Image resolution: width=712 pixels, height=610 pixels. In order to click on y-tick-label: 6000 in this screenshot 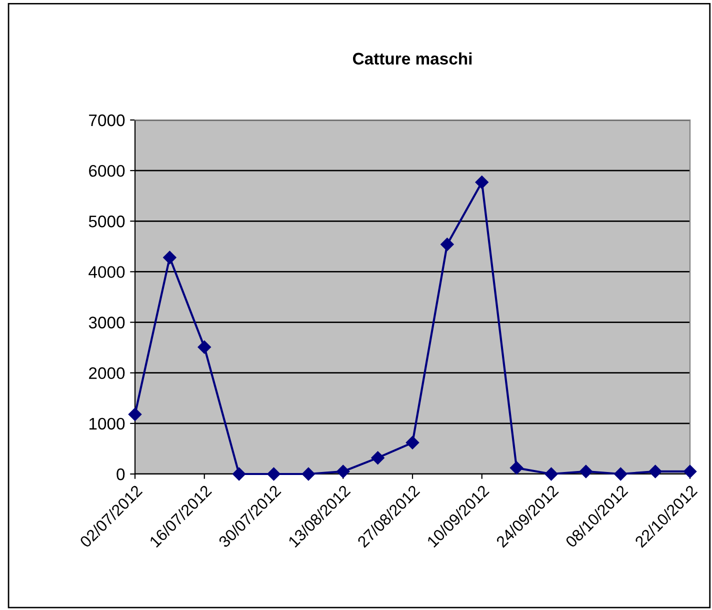, I will do `click(107, 170)`.